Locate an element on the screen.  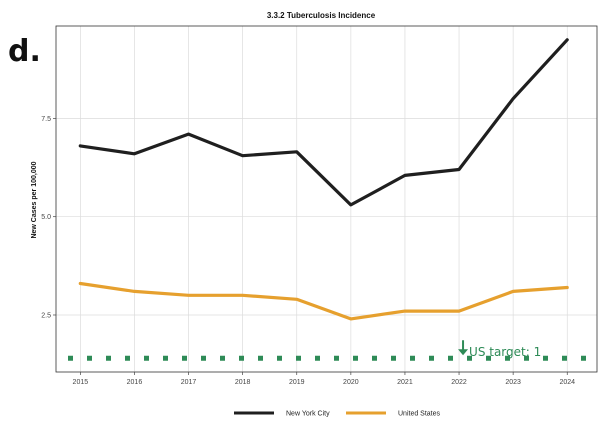
target-line: US target: 1 is located at coordinates (331, 350).